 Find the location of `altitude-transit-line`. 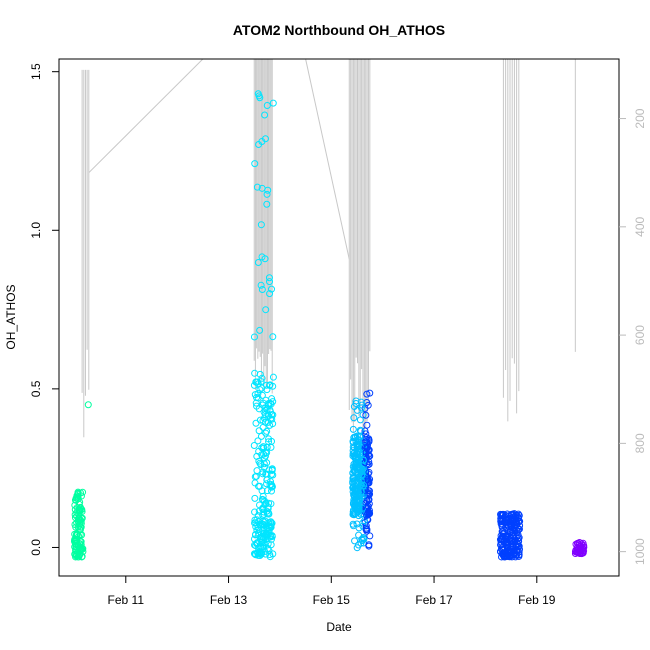

altitude-transit-line is located at coordinates (146, 116).